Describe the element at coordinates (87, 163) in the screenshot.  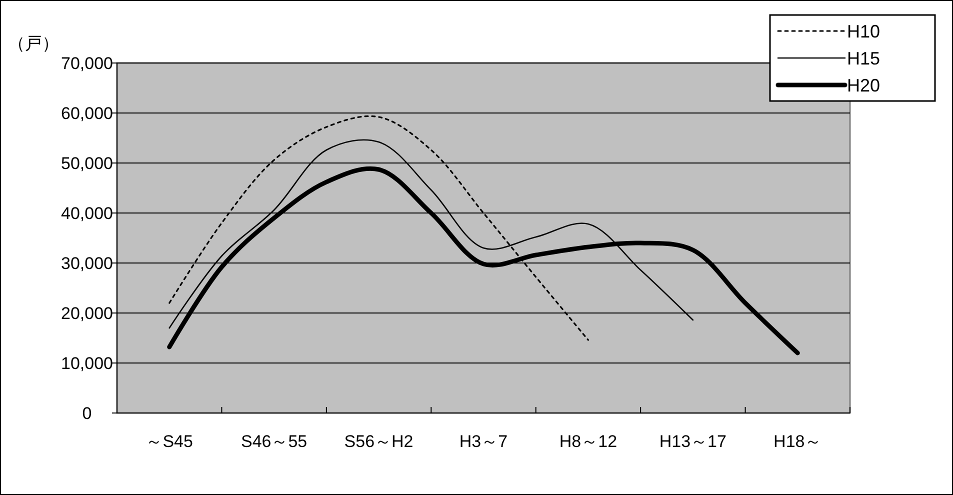
I see `y-tick-label: 50,000` at that location.